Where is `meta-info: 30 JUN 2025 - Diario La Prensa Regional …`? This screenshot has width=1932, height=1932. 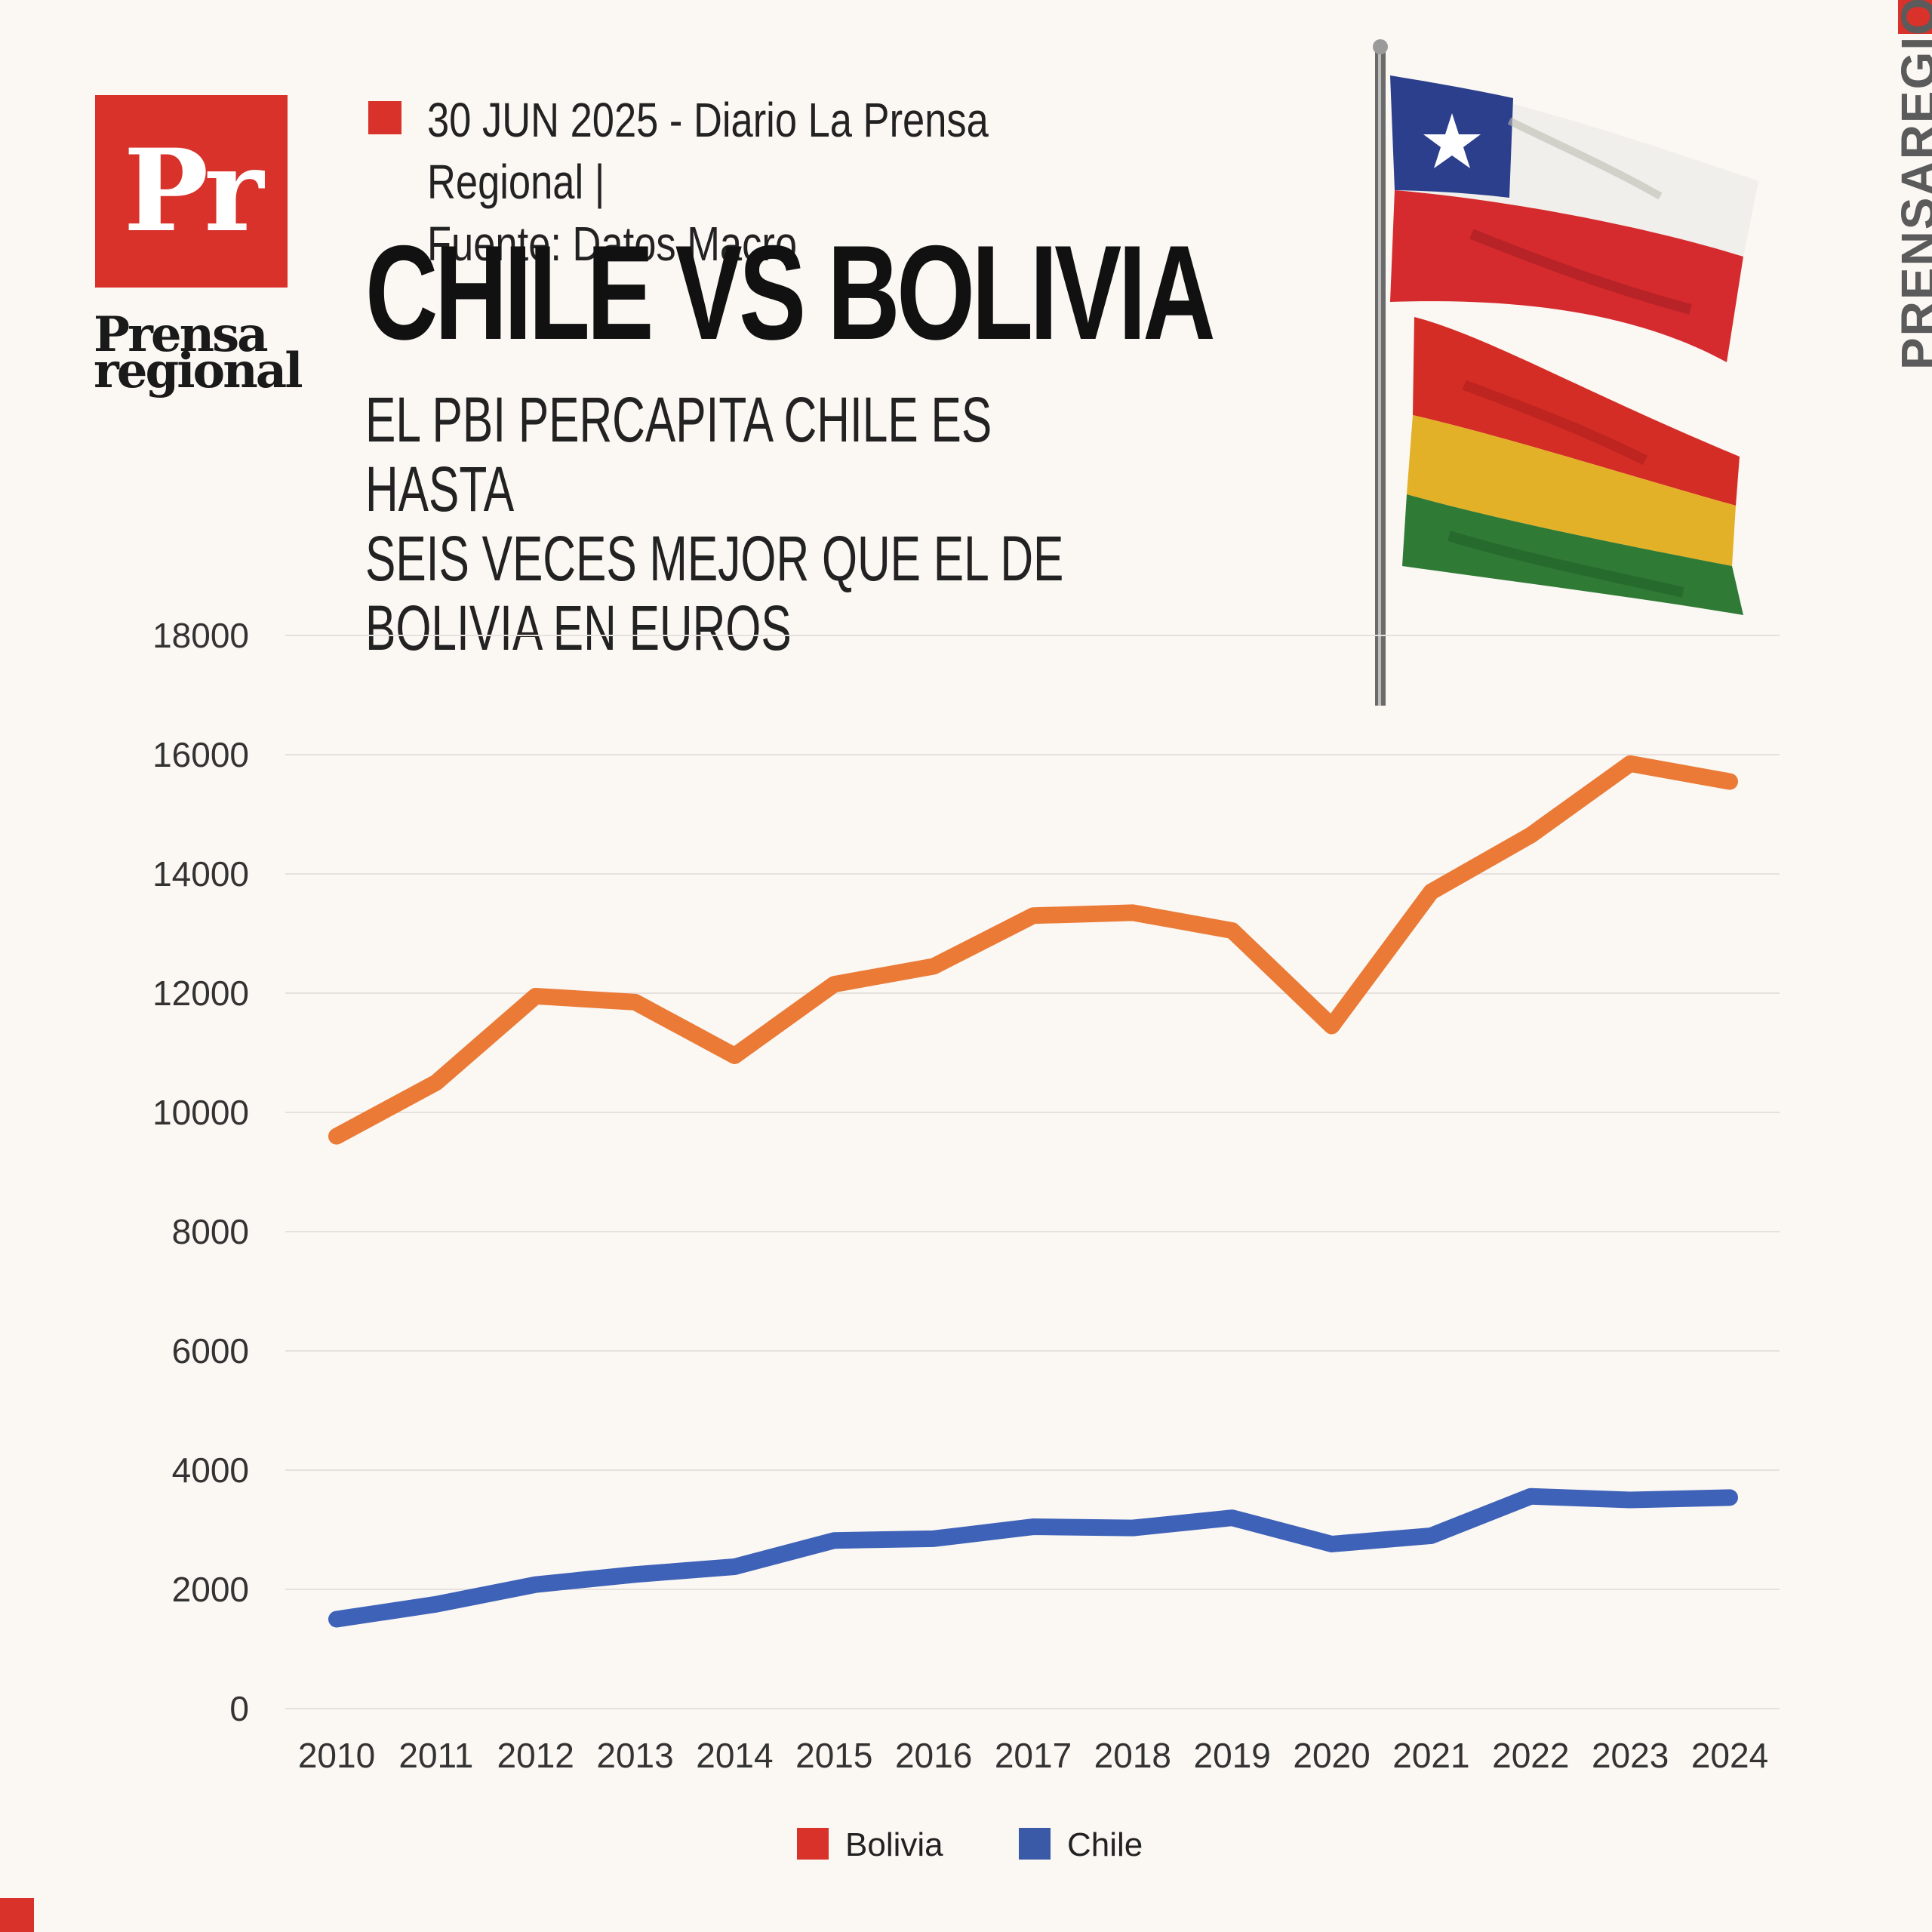
meta-info: 30 JUN 2025 - Diario La Prensa Regional … is located at coordinates (767, 182).